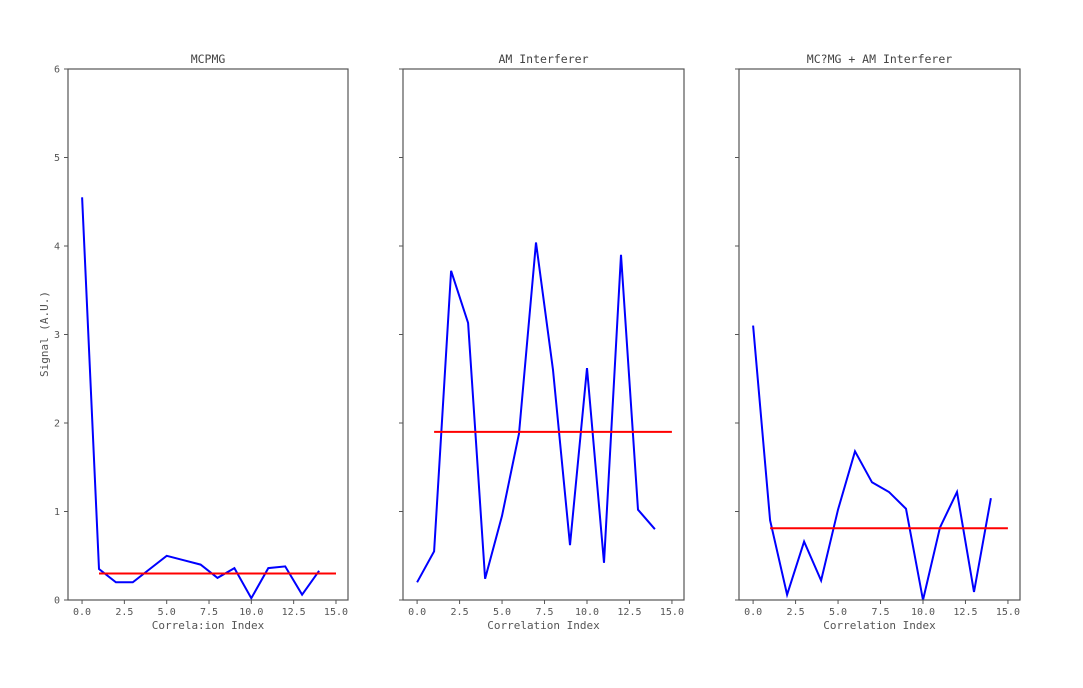 The image size is (1083, 688). I want to click on y-axis-label: Signal (A.U.), so click(44, 334).